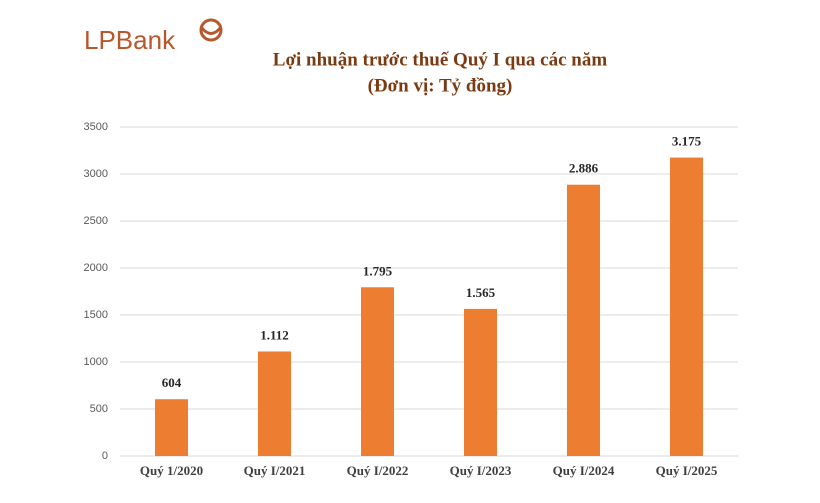  Describe the element at coordinates (96, 221) in the screenshot. I see `y-tick-label: 2500` at that location.